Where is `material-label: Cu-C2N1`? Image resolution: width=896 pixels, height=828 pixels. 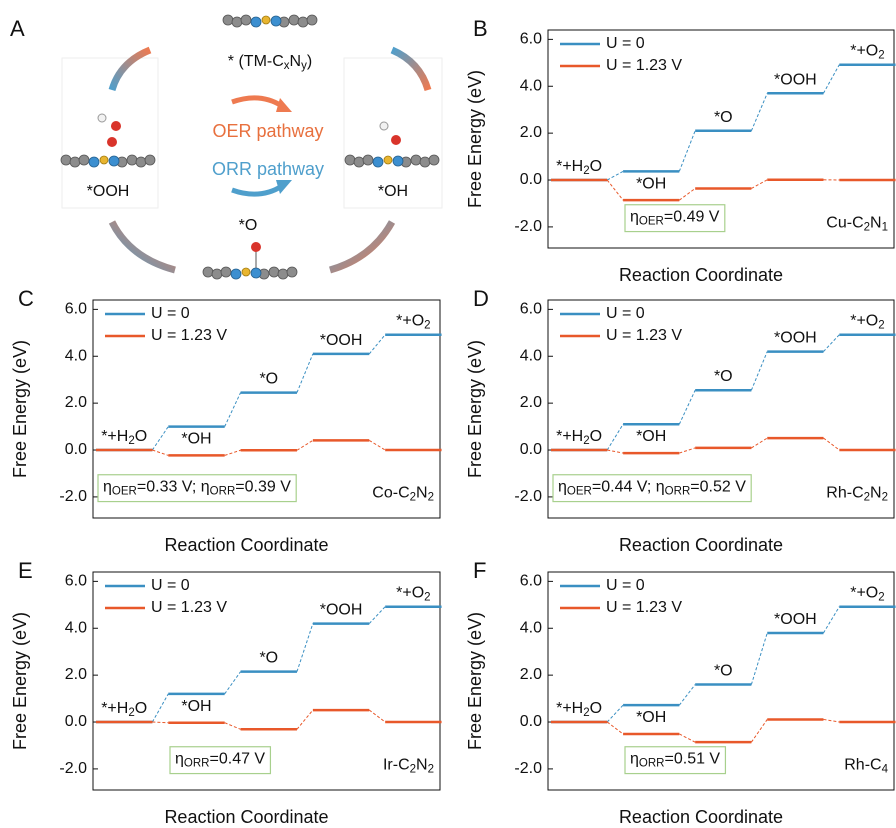
material-label: Cu-C2N1 is located at coordinates (857, 224).